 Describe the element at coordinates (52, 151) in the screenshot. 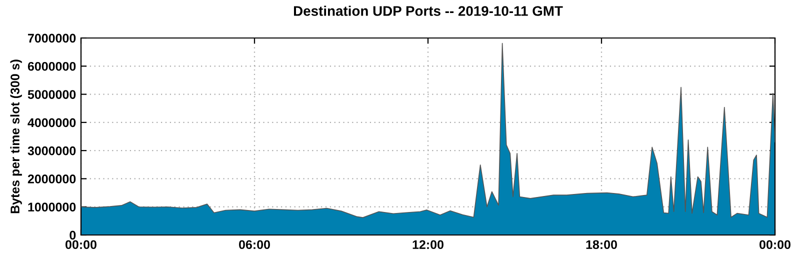

I see `y-tick-label: 3000000` at that location.